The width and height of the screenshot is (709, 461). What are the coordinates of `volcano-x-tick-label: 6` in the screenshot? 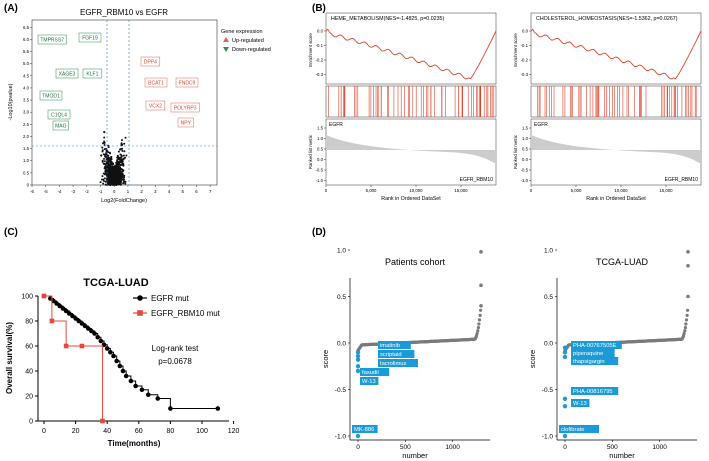 It's located at (196, 191).